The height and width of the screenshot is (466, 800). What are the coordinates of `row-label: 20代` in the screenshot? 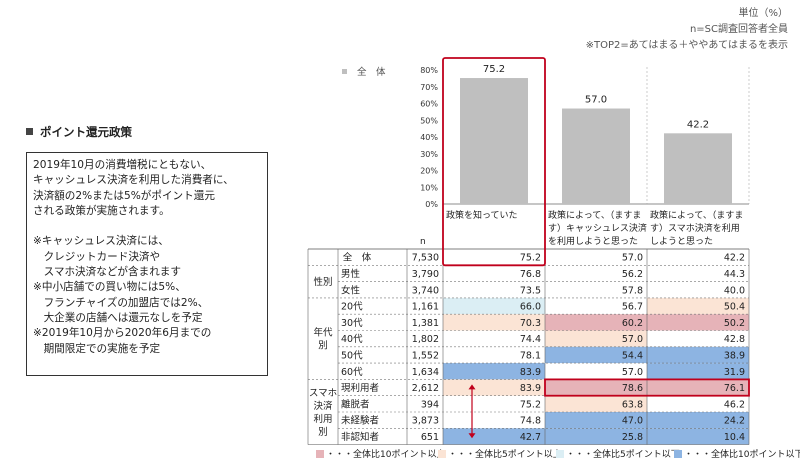 It's located at (352, 307).